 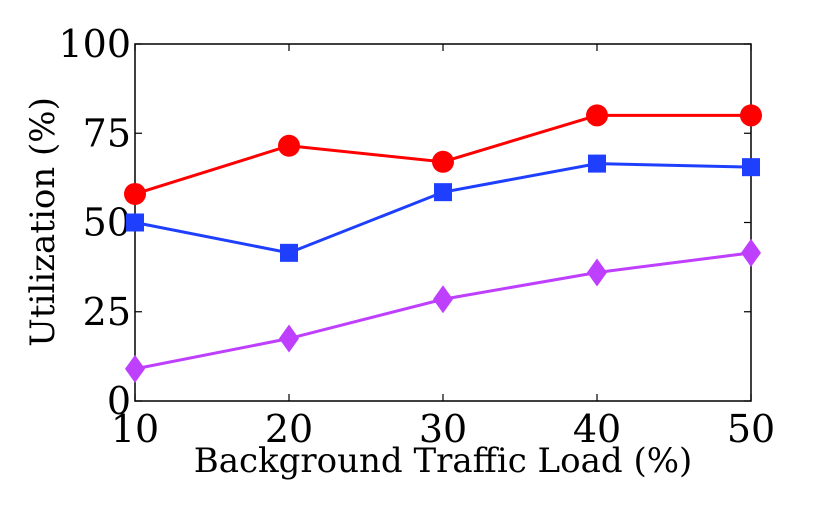 What do you see at coordinates (443, 429) in the screenshot?
I see `x-tick-label: 30` at bounding box center [443, 429].